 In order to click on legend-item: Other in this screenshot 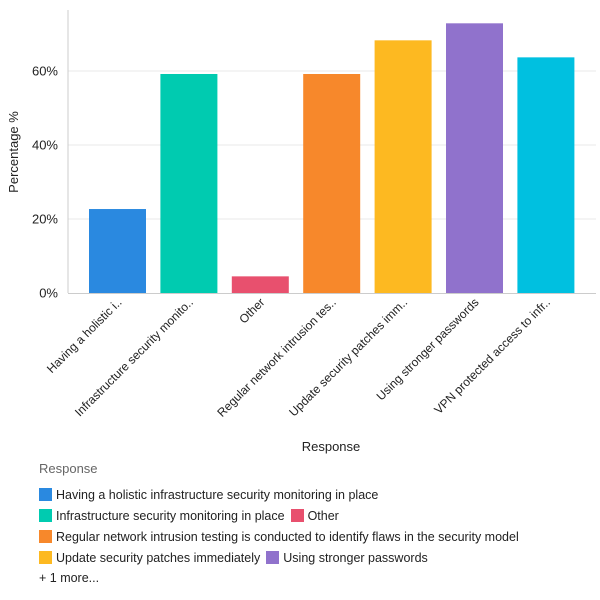, I will do `click(314, 515)`.